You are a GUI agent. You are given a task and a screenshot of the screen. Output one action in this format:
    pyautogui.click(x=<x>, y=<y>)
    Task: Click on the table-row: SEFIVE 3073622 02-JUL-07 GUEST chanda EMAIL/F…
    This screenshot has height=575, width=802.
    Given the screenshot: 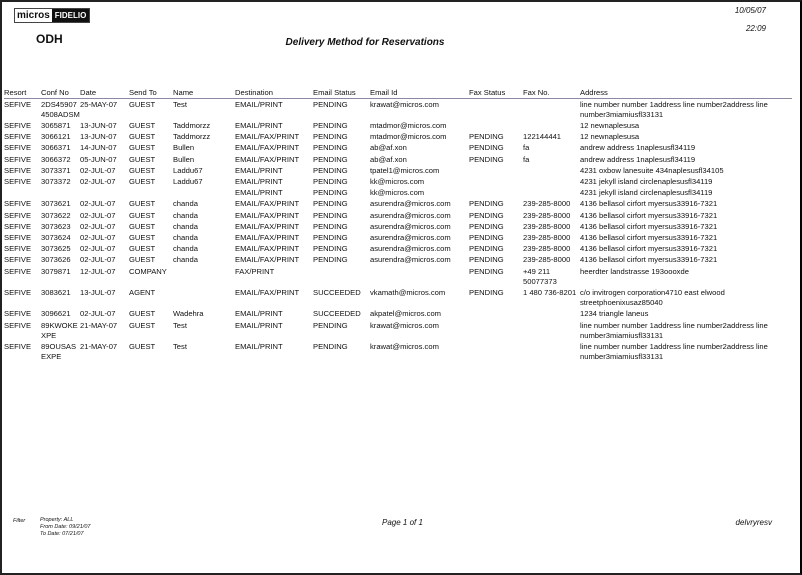 What is the action you would take?
    pyautogui.click(x=398, y=215)
    